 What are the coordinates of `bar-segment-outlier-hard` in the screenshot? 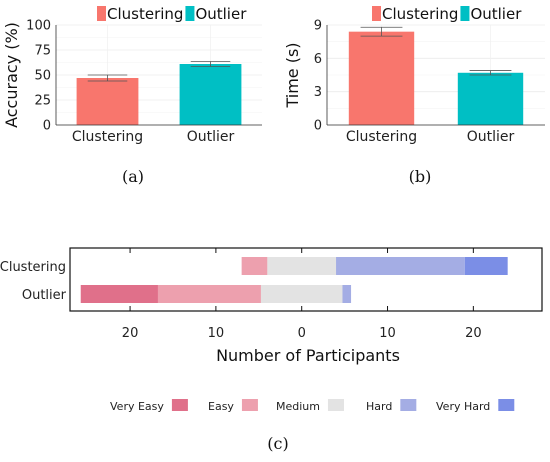 It's located at (347, 294).